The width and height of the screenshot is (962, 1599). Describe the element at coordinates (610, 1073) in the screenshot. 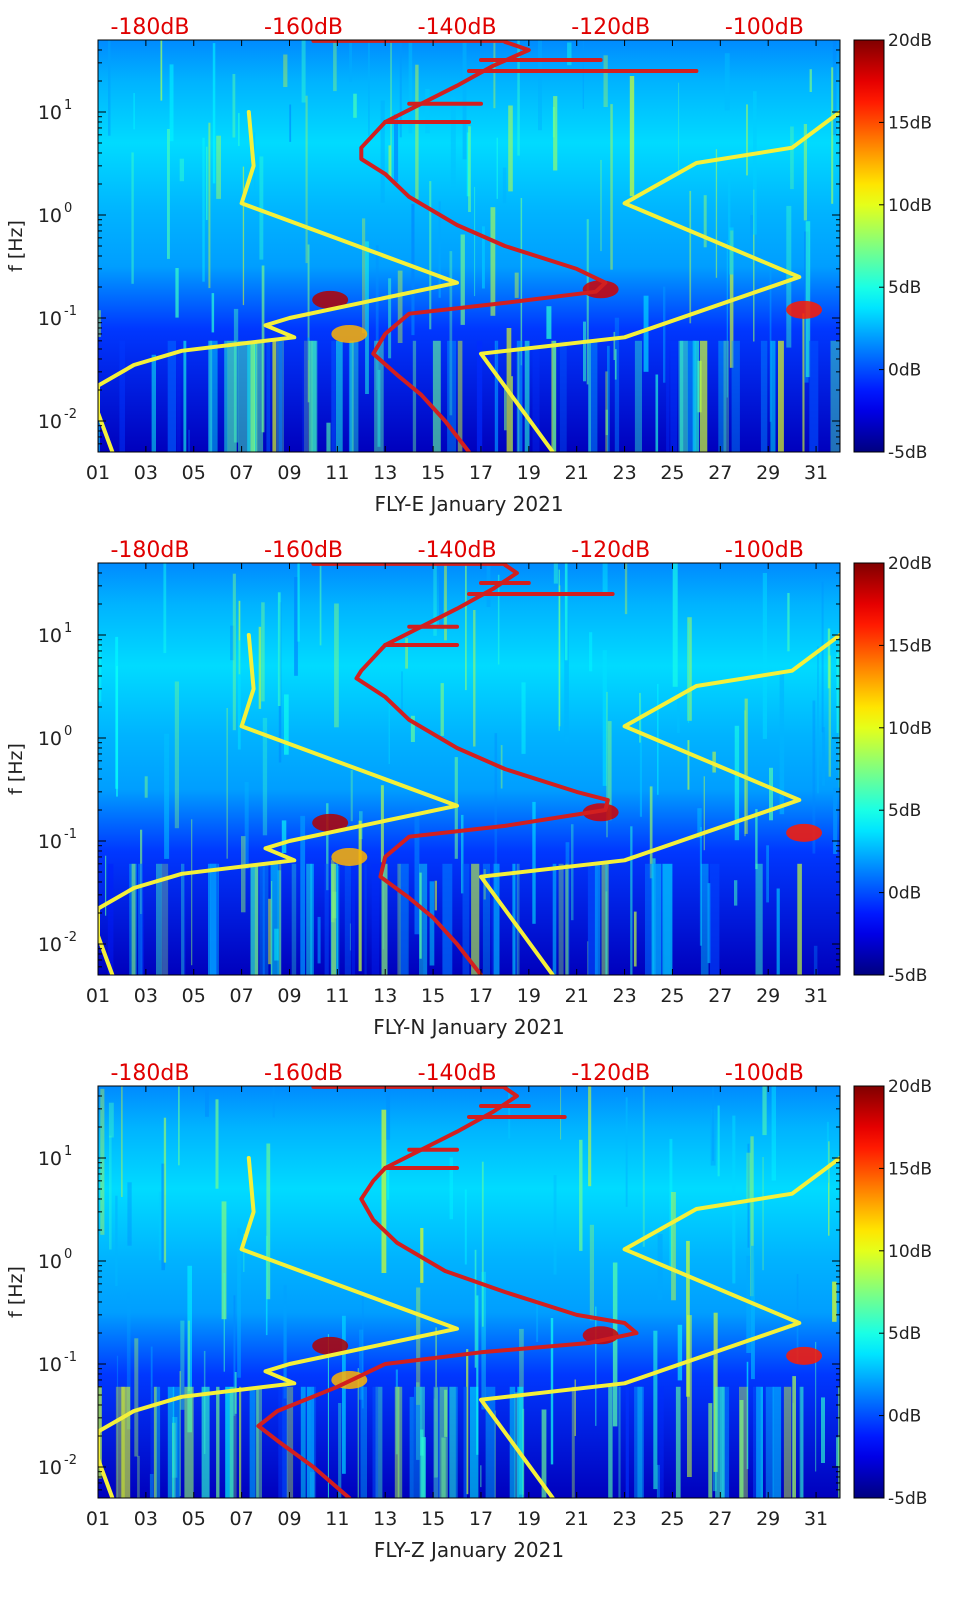

I see `top-db-axis-label: -120dB` at that location.